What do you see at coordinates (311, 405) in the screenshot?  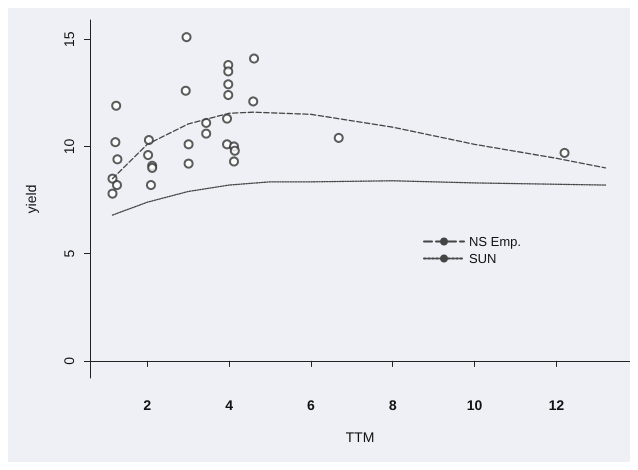 I see `x-tick-label: 6` at bounding box center [311, 405].